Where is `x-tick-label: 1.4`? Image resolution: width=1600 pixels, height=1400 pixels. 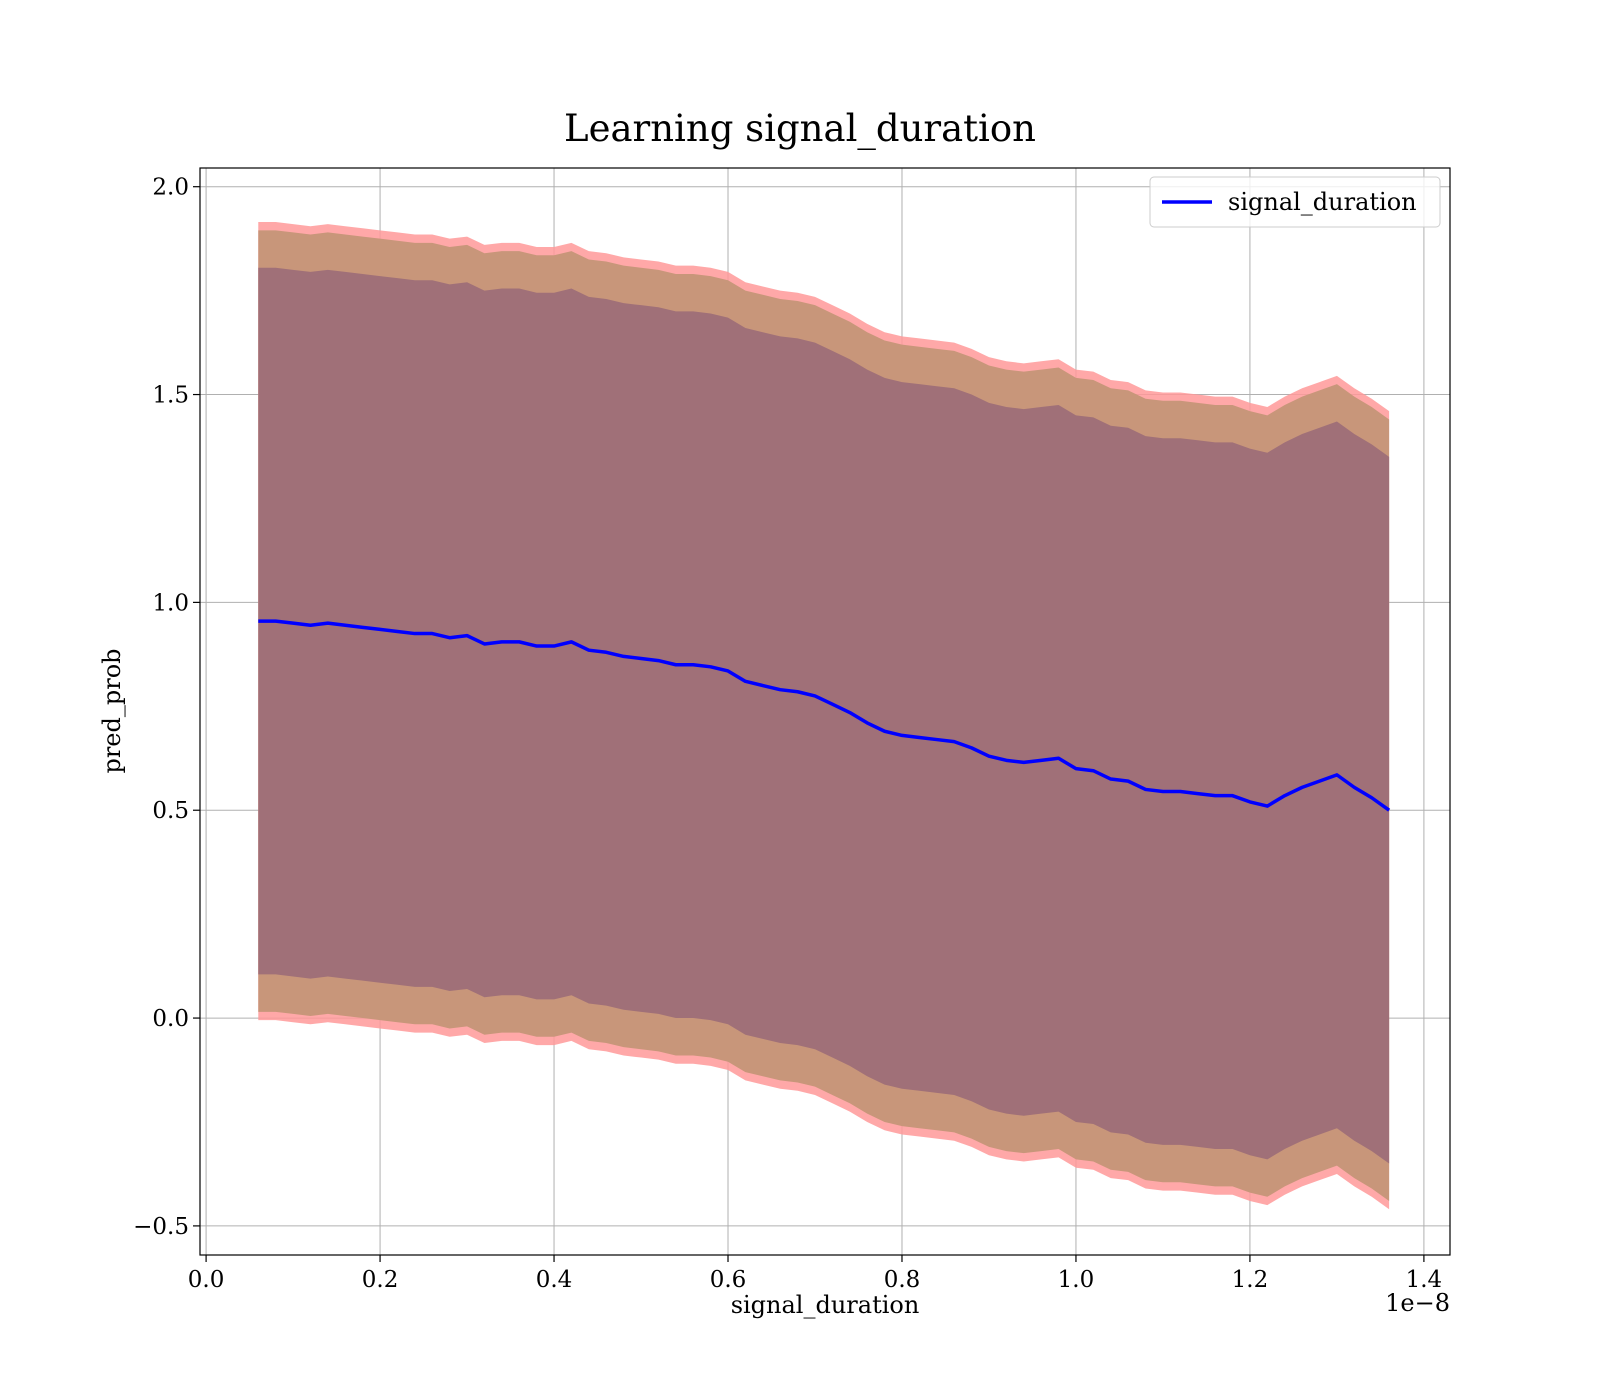
x-tick-label: 1.4 is located at coordinates (1424, 1280).